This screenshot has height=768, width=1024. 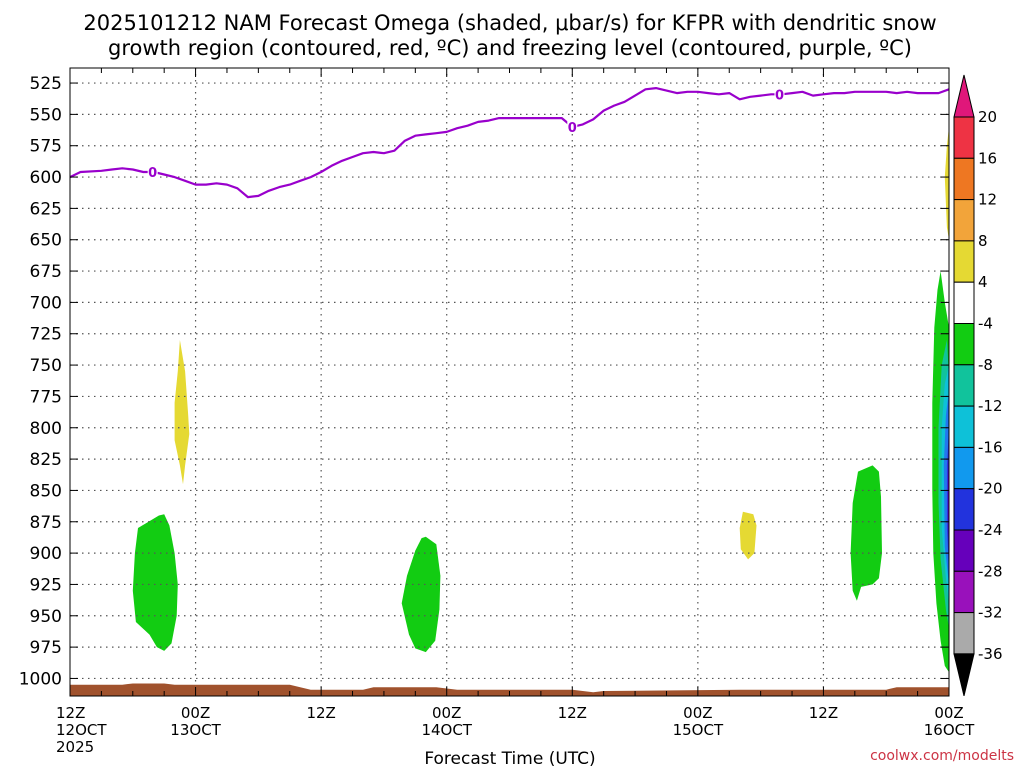 What do you see at coordinates (987, 117) in the screenshot?
I see `colorbar-label-1: 20` at bounding box center [987, 117].